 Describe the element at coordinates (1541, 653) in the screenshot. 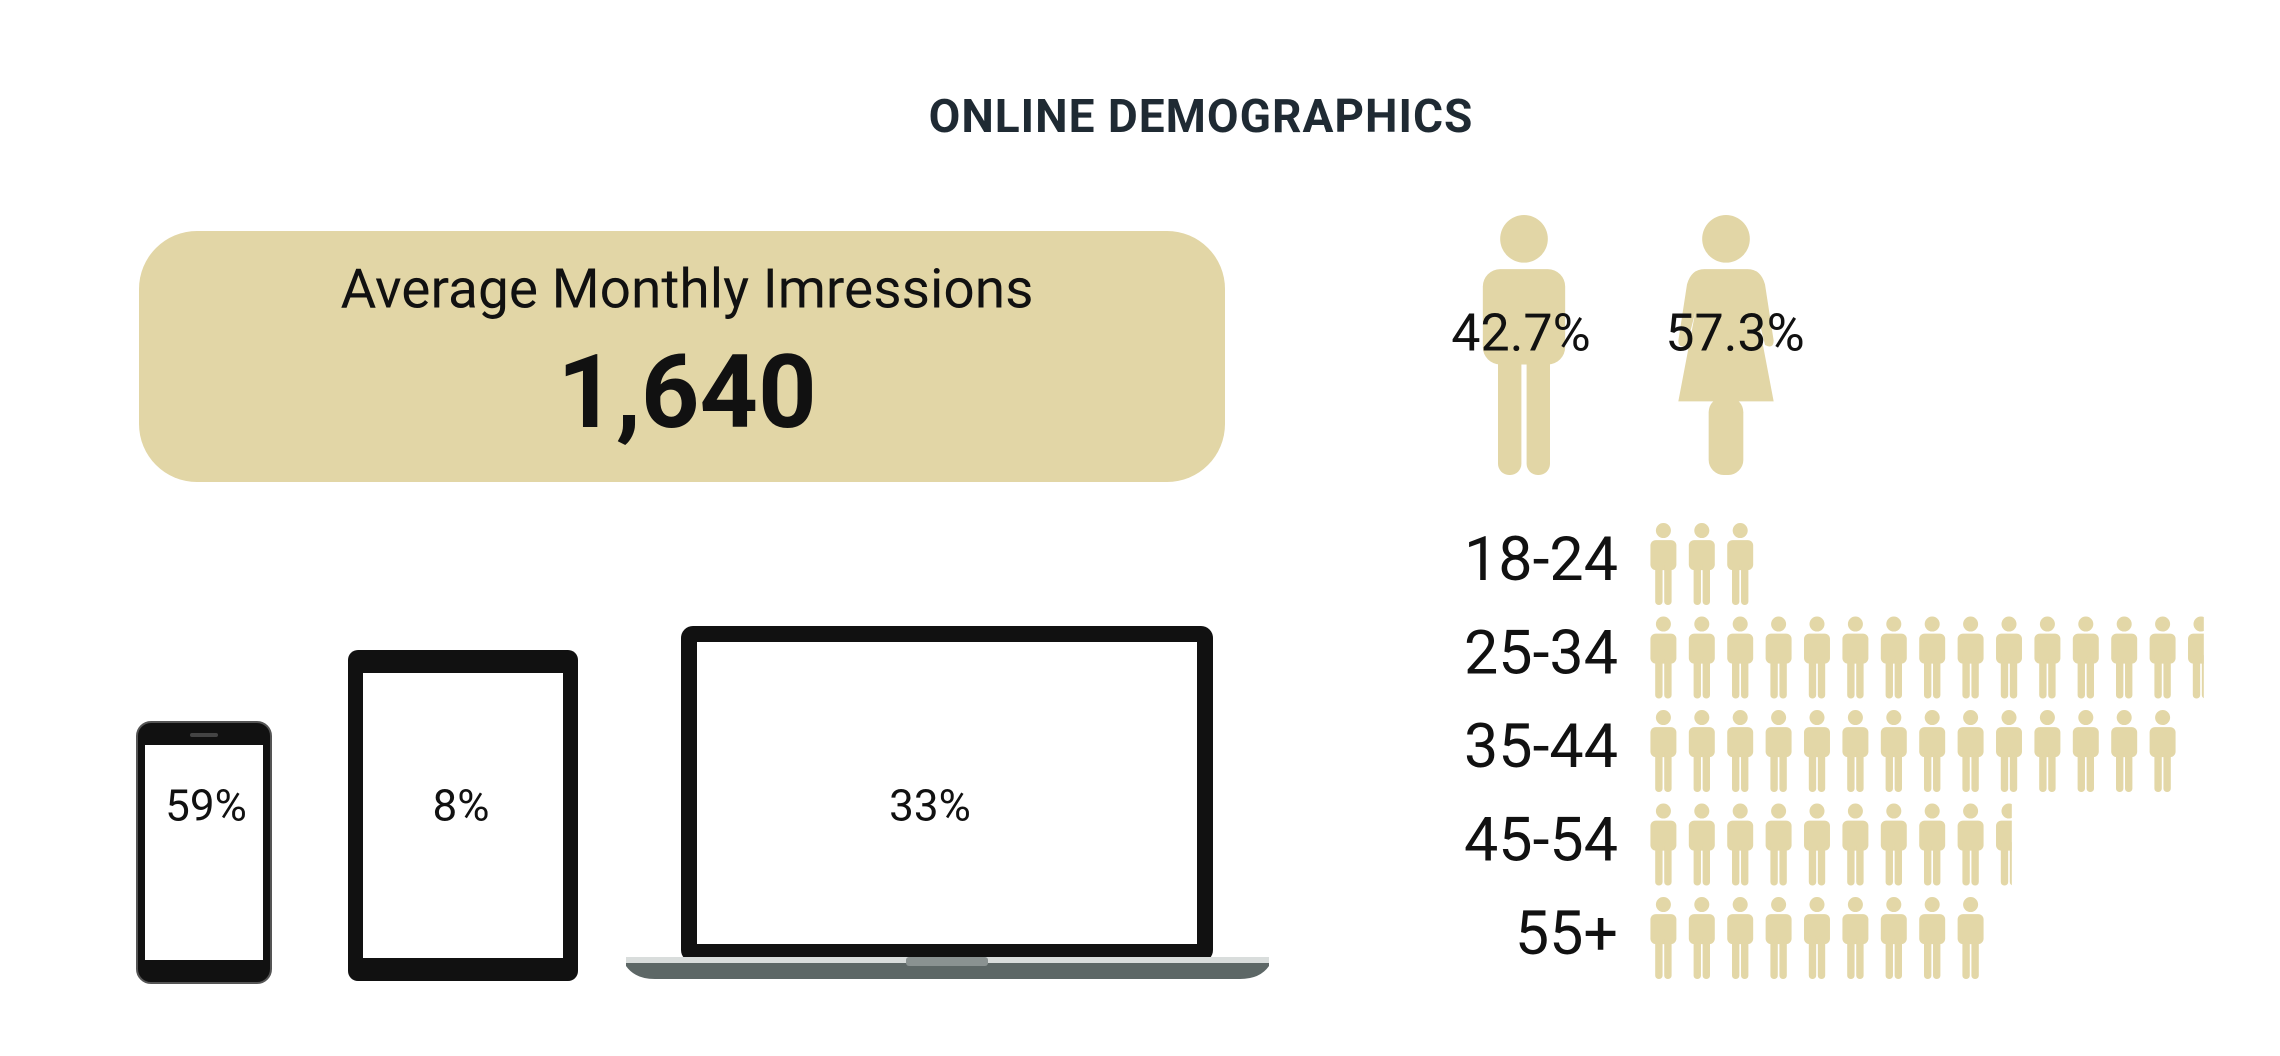

I see `age-label: 25-34` at that location.